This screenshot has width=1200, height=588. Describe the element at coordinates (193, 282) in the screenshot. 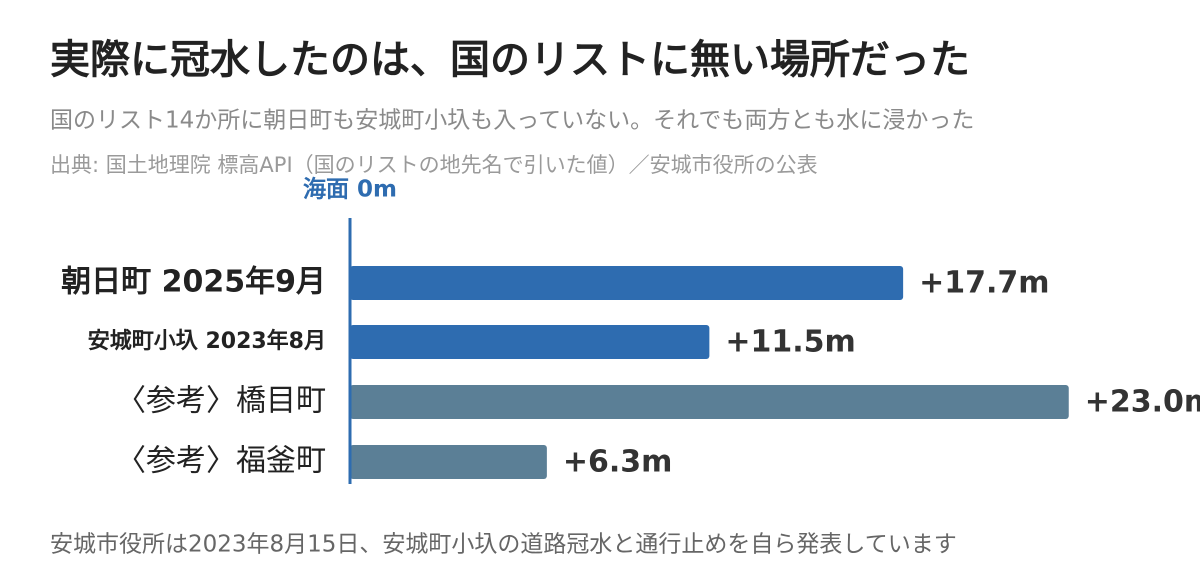

I see `category-label: 朝日町 2025年9月` at that location.